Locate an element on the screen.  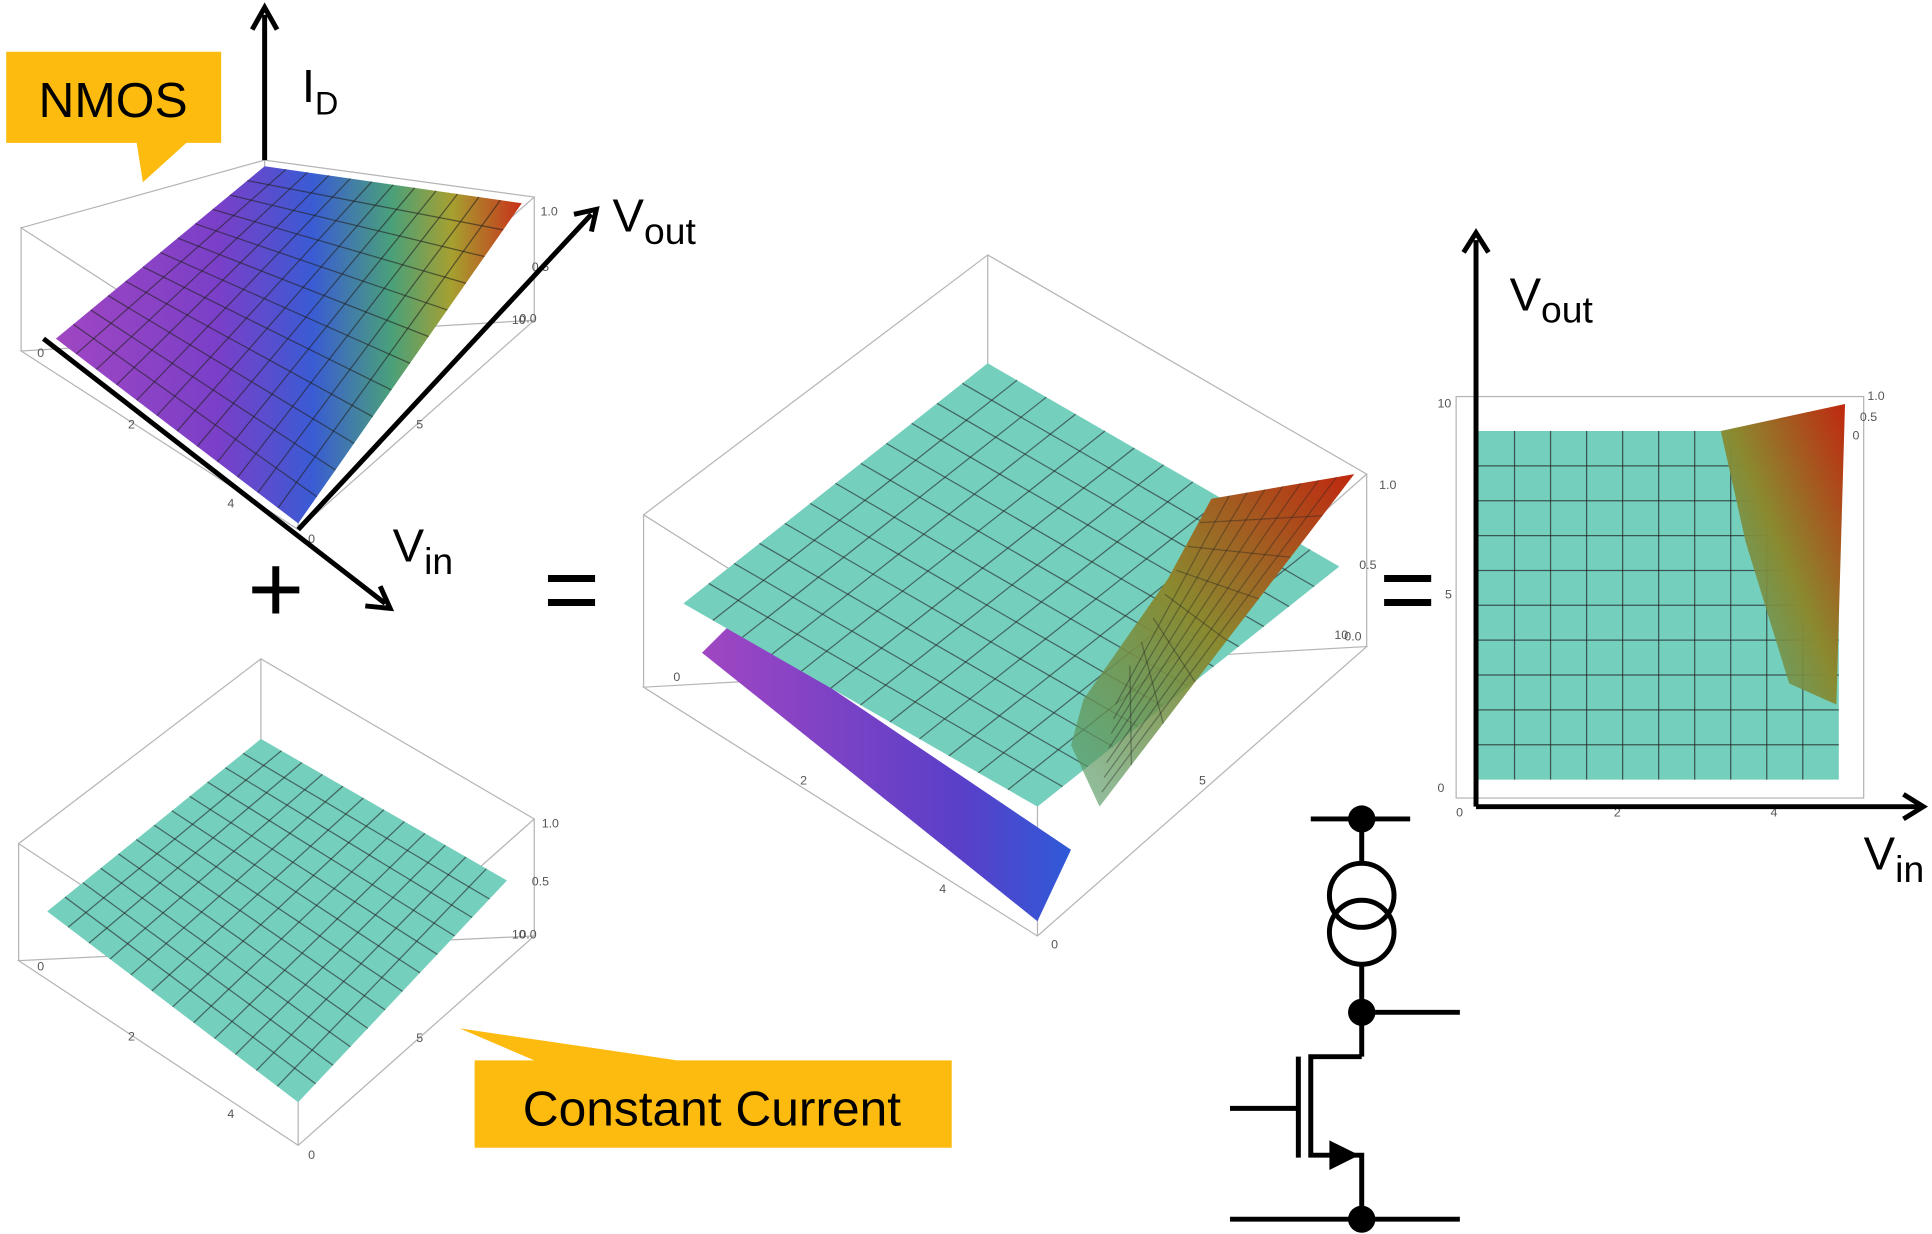
axis is located at coordinates (214, 471).